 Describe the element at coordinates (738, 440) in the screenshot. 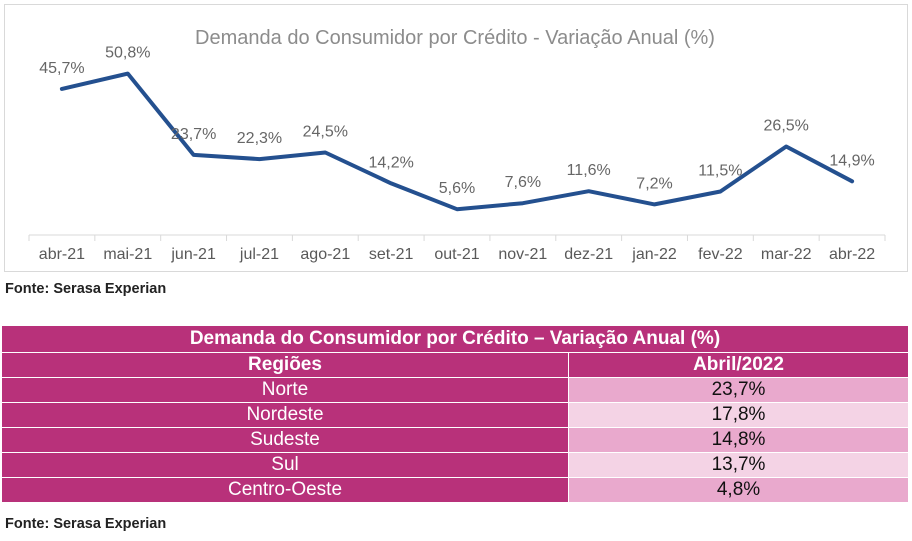

I see `region-value: 14,8%` at that location.